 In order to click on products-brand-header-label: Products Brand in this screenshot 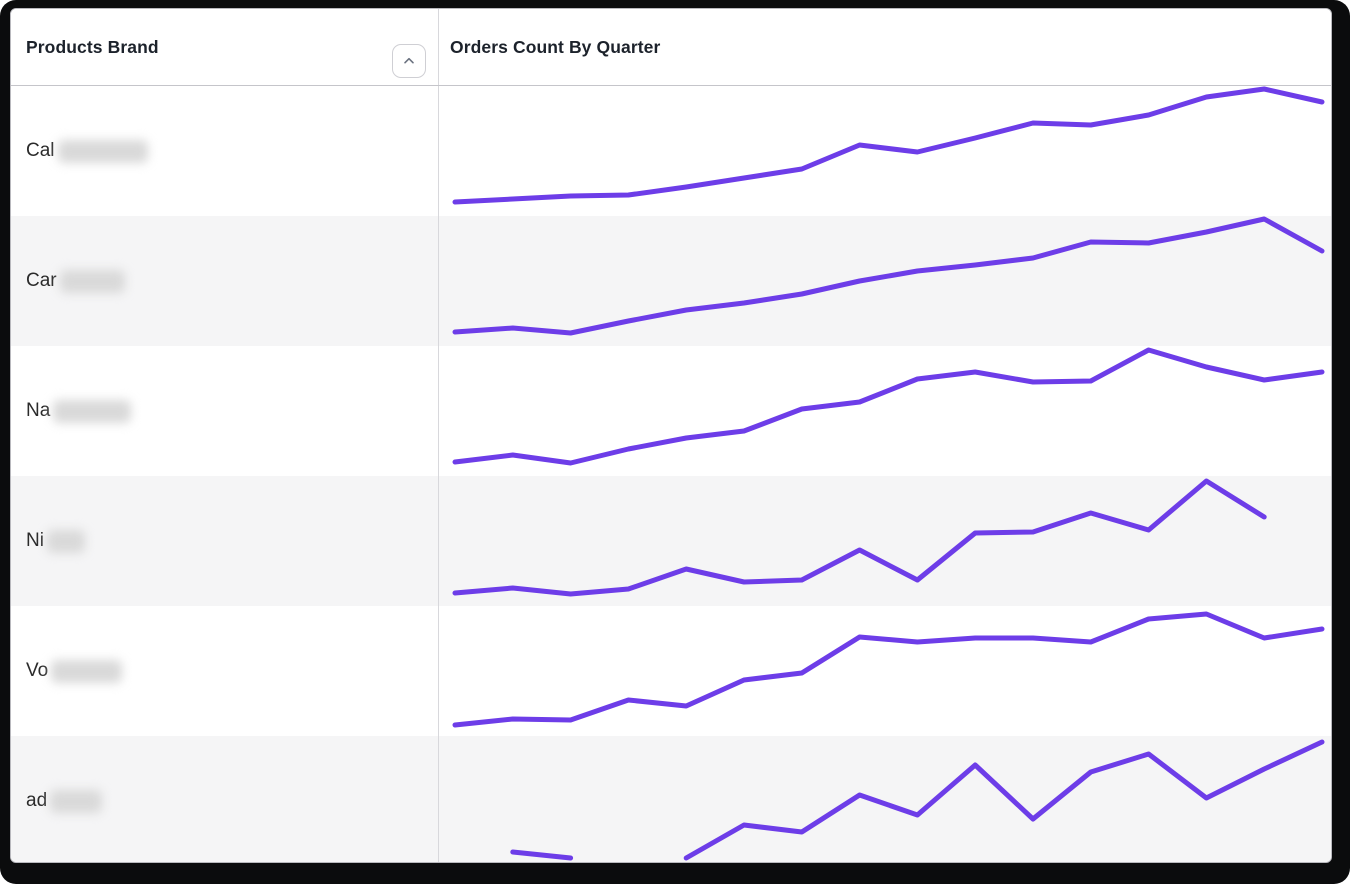, I will do `click(92, 46)`.